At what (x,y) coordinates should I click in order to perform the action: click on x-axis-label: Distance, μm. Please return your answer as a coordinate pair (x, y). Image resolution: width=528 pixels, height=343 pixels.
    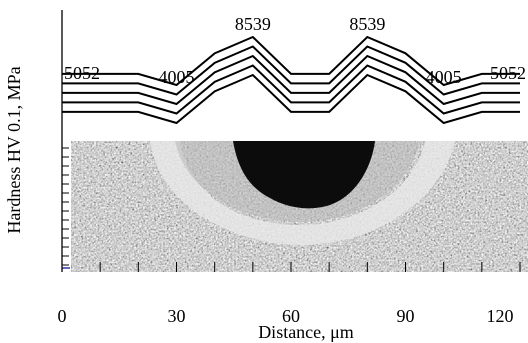
    Looking at the image, I should click on (306, 332).